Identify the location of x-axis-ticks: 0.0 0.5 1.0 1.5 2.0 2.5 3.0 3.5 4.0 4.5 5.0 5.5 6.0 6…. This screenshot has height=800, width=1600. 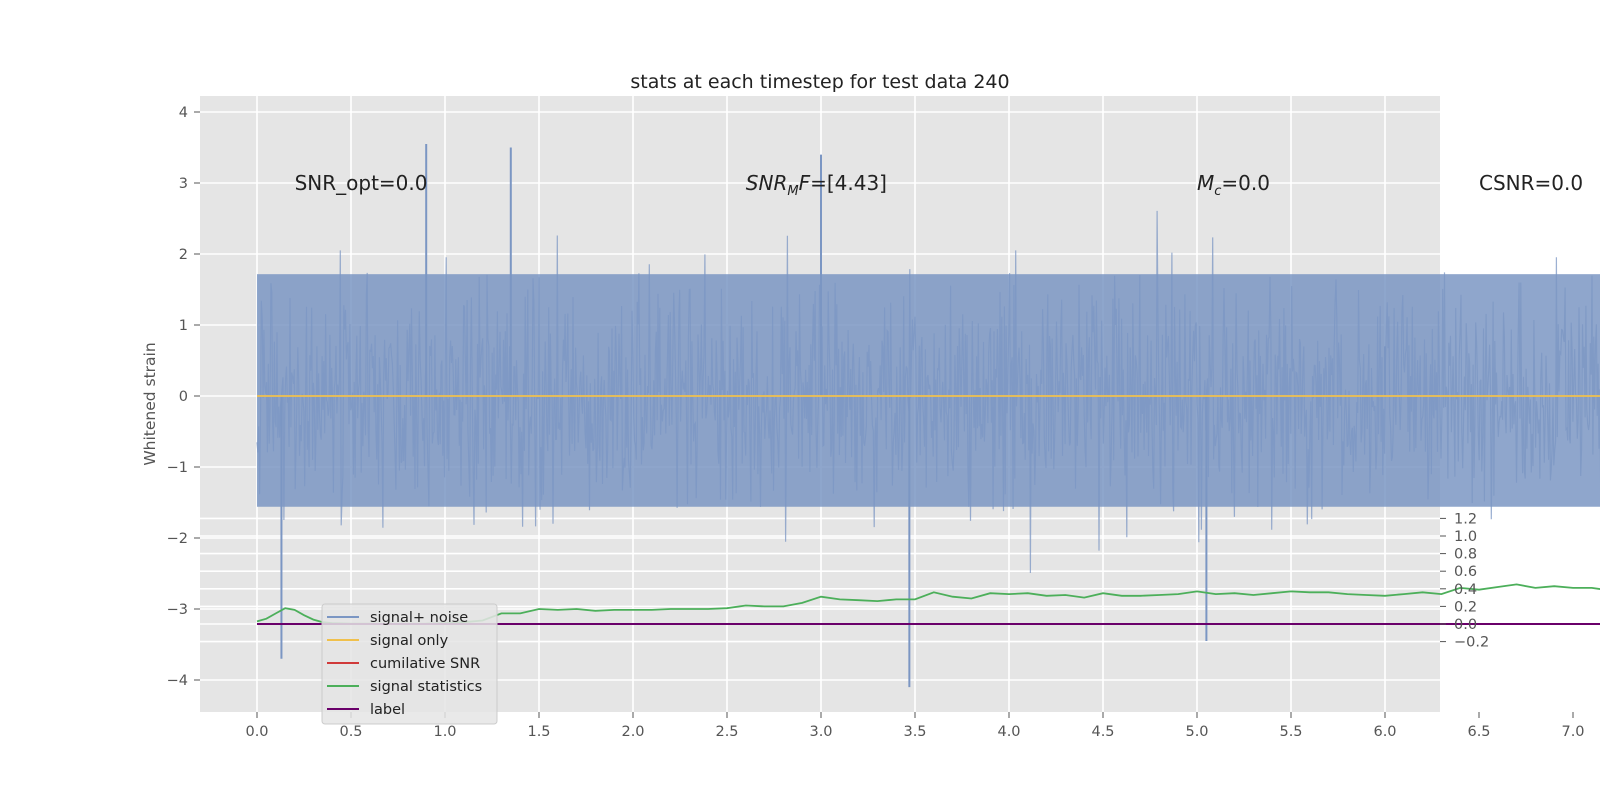
(915, 726).